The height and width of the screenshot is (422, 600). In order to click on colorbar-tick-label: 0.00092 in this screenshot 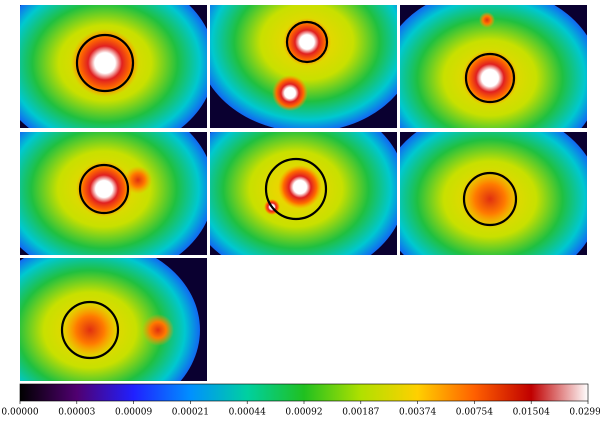, I will do `click(303, 413)`.